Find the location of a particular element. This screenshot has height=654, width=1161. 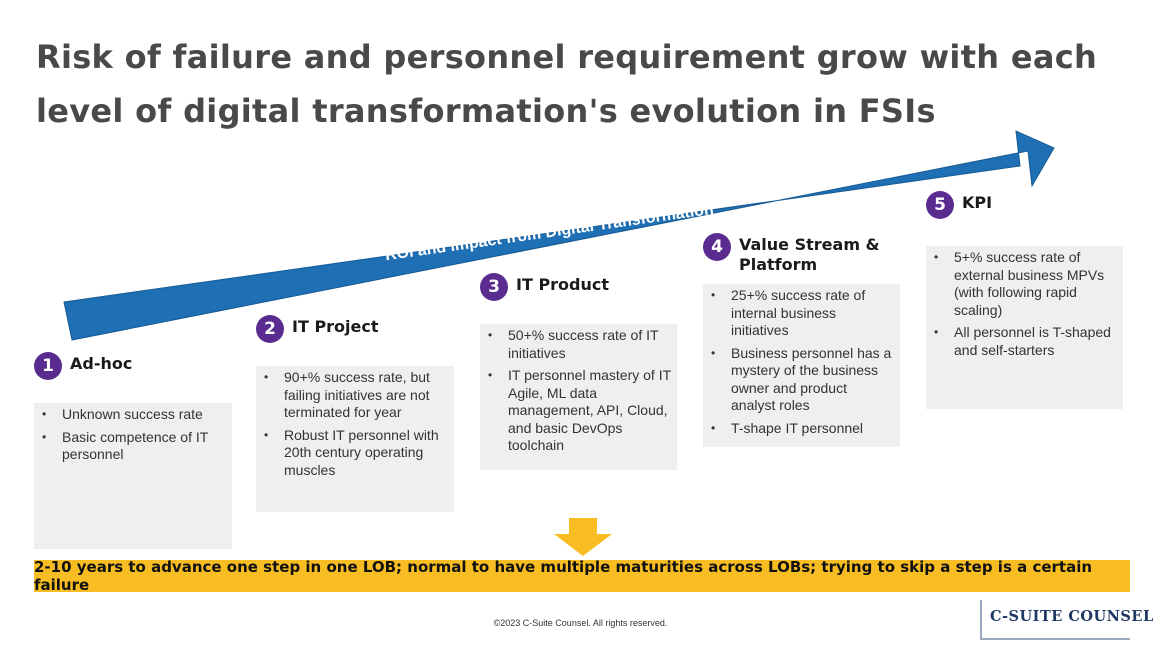

logo-text: C-SUITE COUNSEL is located at coordinates (1072, 616).